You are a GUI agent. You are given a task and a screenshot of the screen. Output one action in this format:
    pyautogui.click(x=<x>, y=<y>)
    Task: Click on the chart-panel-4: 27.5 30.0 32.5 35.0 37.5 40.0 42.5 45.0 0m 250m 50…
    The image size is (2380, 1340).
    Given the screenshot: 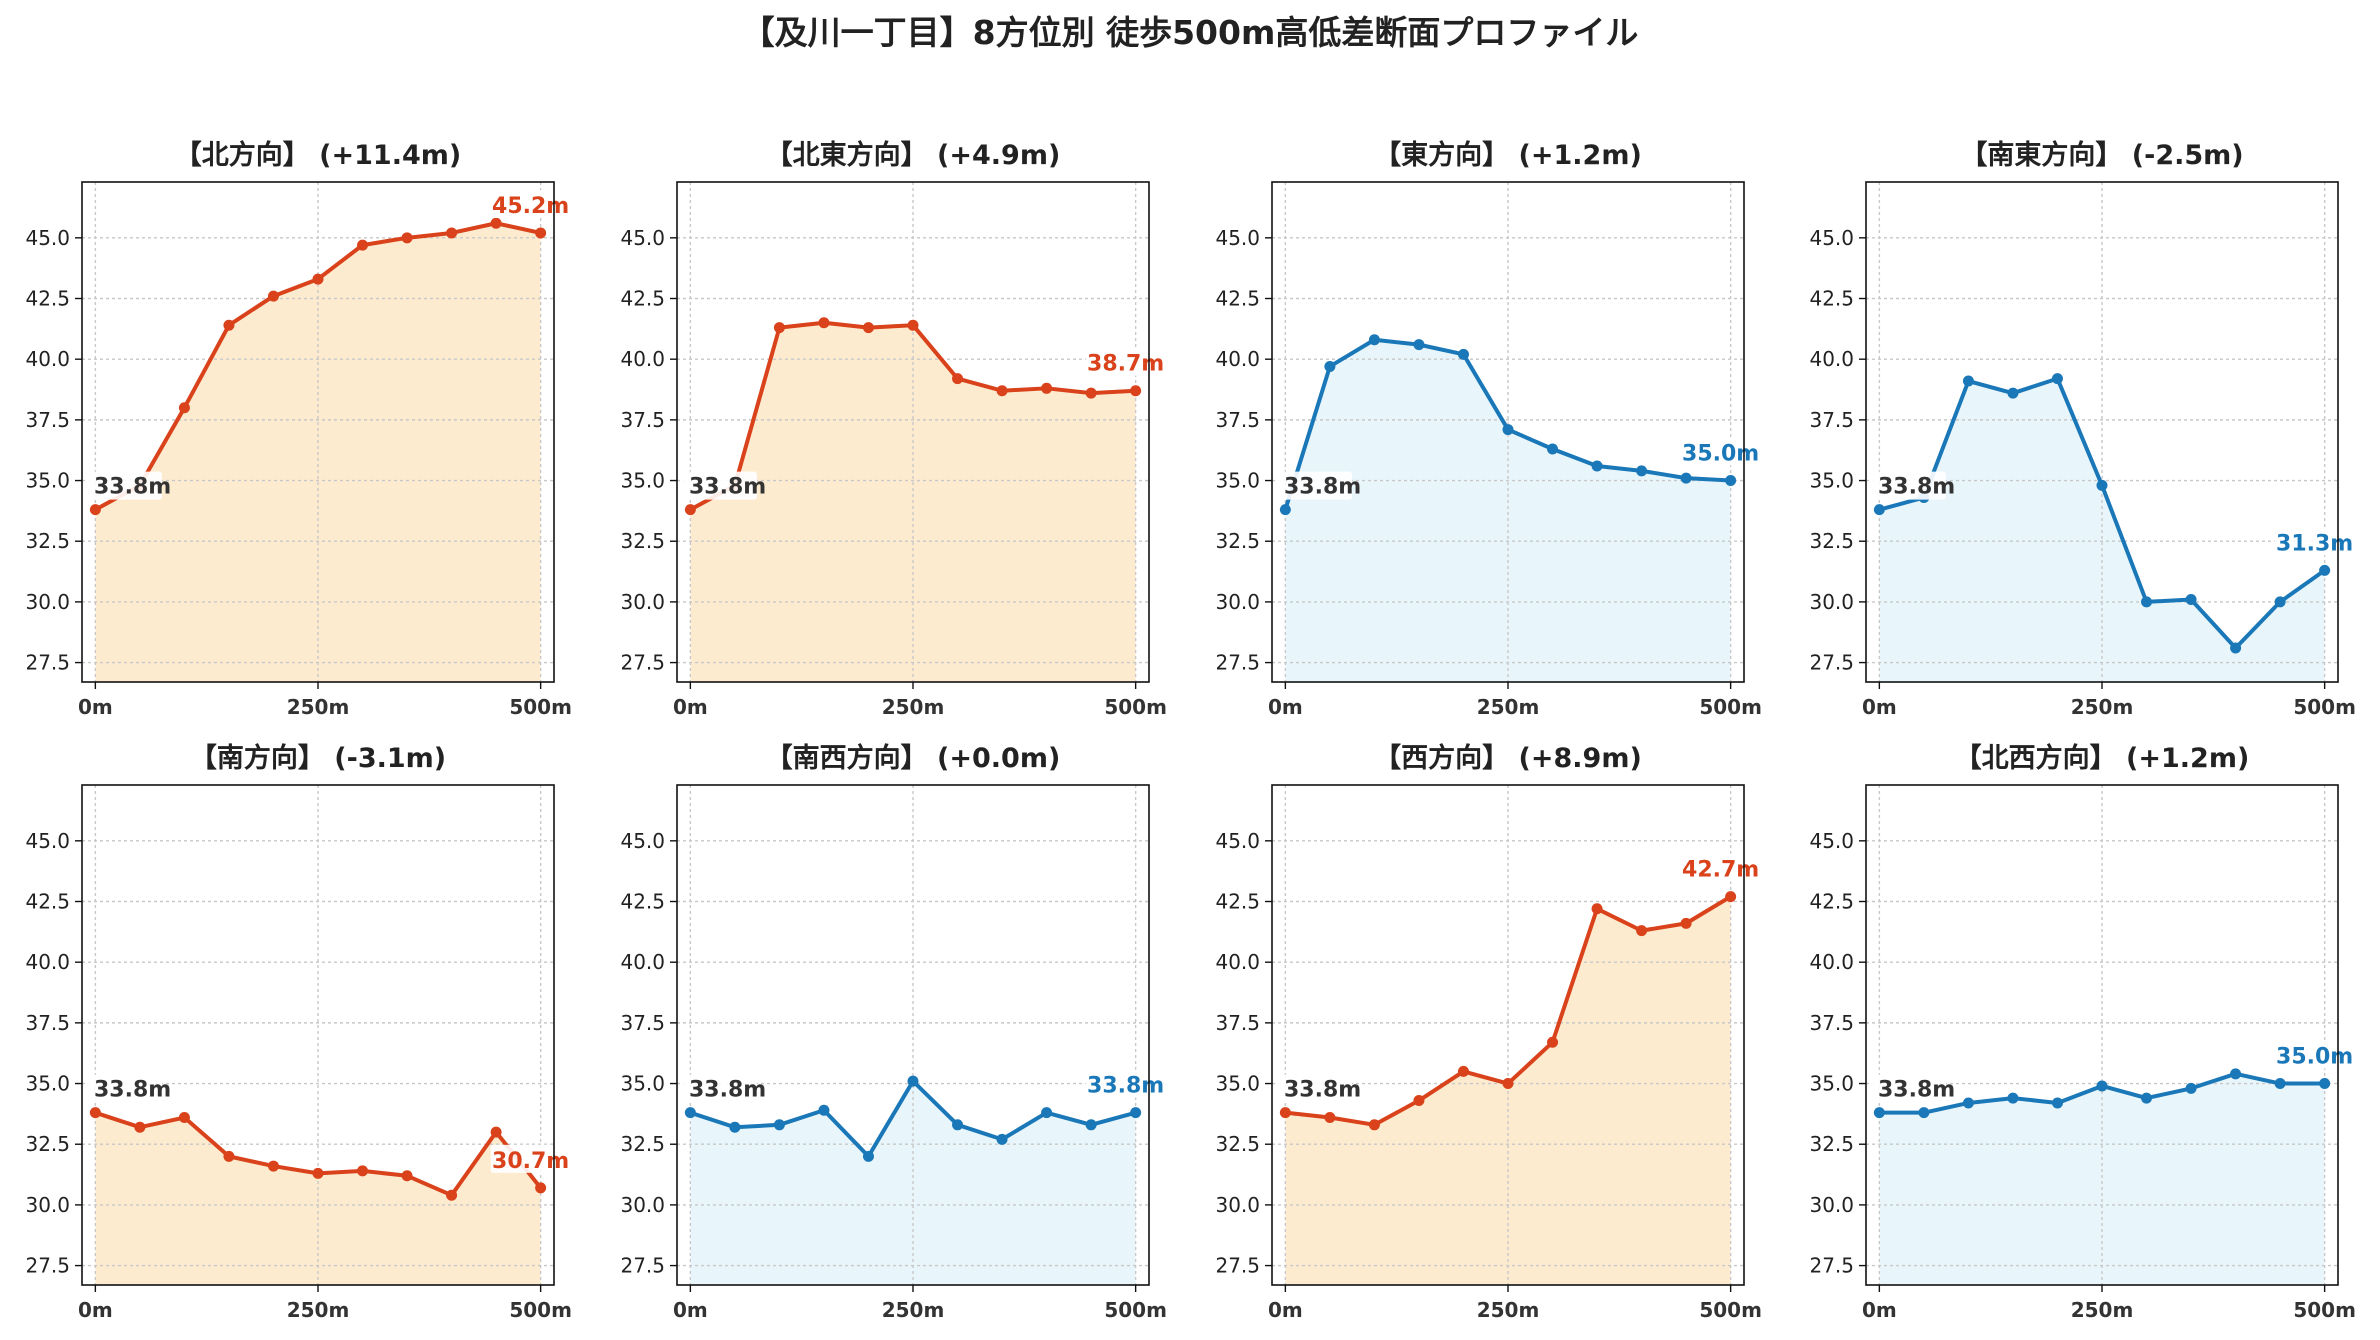 What is the action you would take?
    pyautogui.click(x=298, y=1032)
    